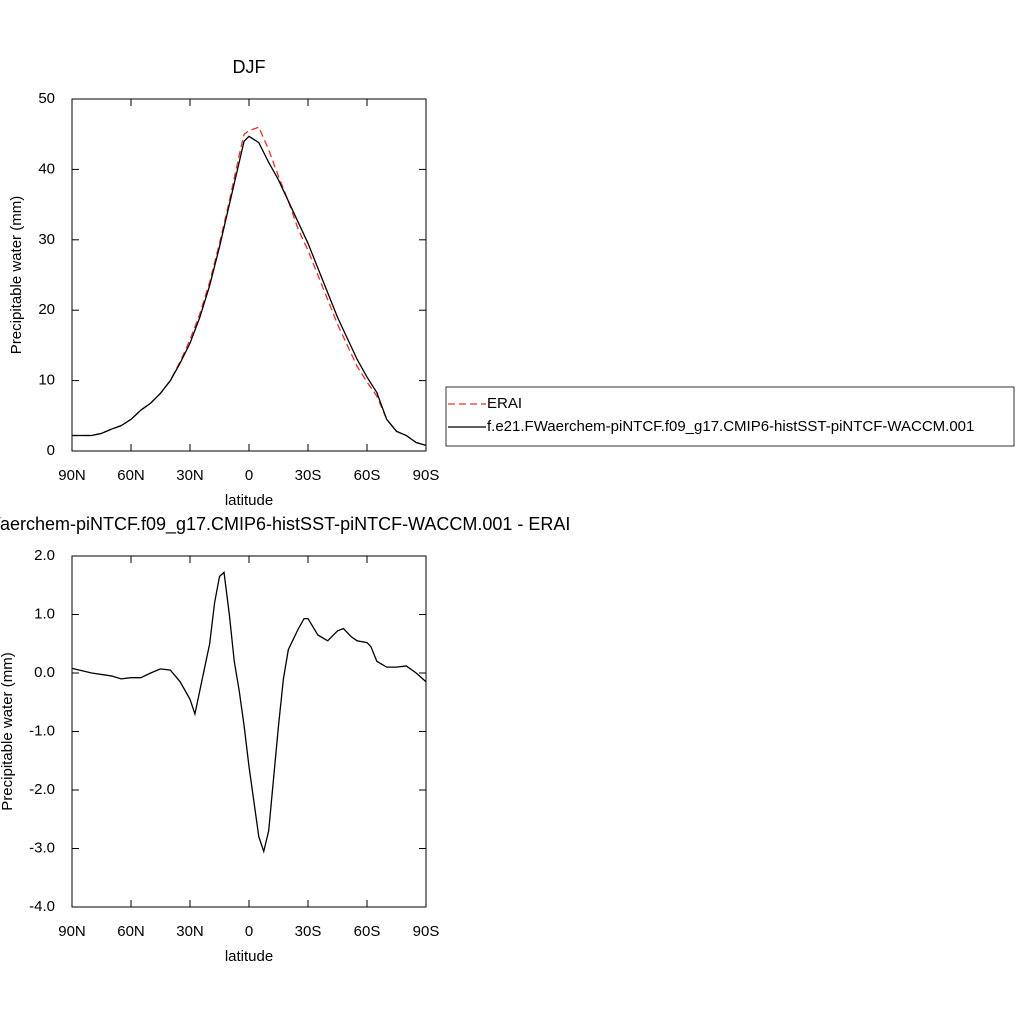 Image resolution: width=1024 pixels, height=1024 pixels. What do you see at coordinates (504, 403) in the screenshot?
I see `legend-label: ERAI` at bounding box center [504, 403].